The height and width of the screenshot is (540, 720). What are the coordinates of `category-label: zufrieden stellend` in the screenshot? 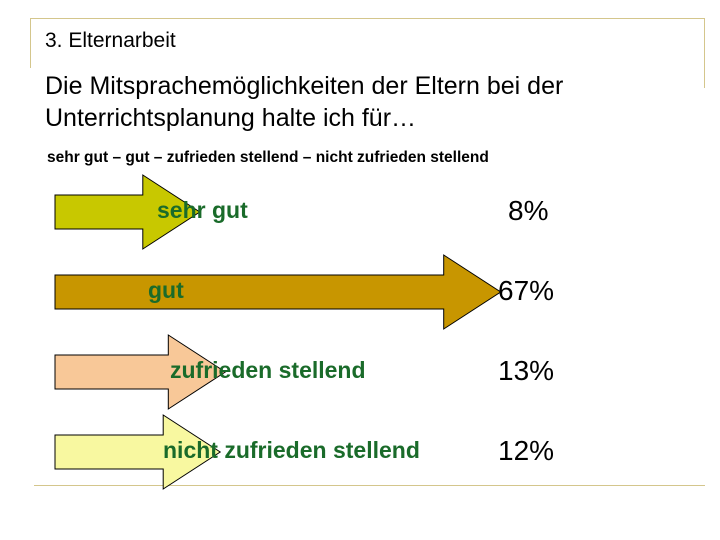 It's located at (268, 370).